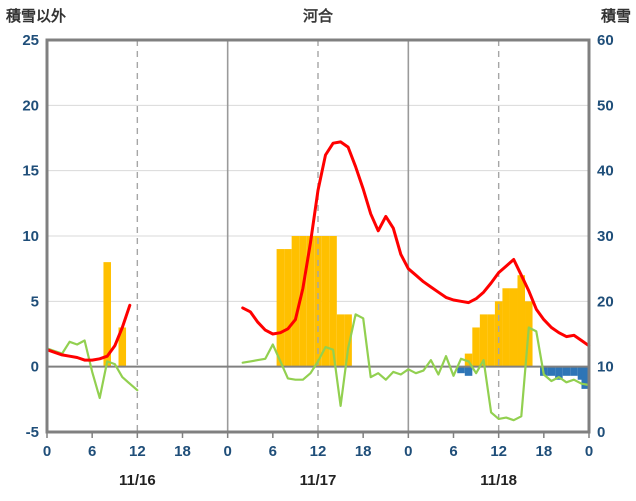  What do you see at coordinates (35, 301) in the screenshot?
I see `svg-text: 5` at bounding box center [35, 301].